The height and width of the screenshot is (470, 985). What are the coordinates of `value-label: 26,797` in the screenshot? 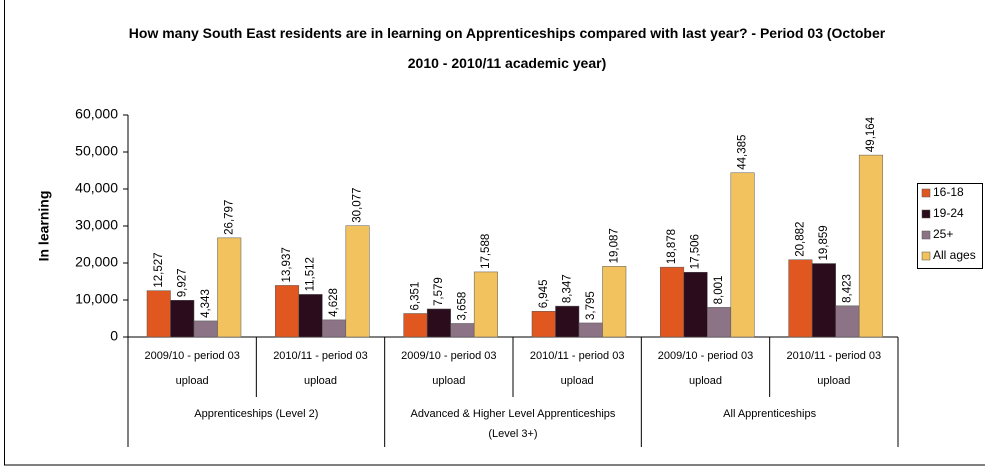 It's located at (229, 217).